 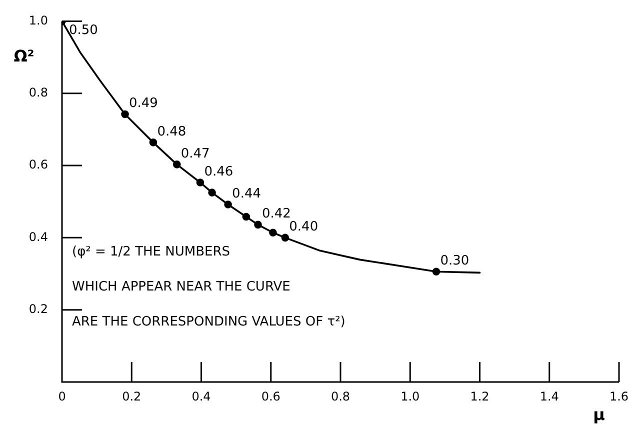 What do you see at coordinates (410, 396) in the screenshot?
I see `x-tick-label: 1.0` at bounding box center [410, 396].